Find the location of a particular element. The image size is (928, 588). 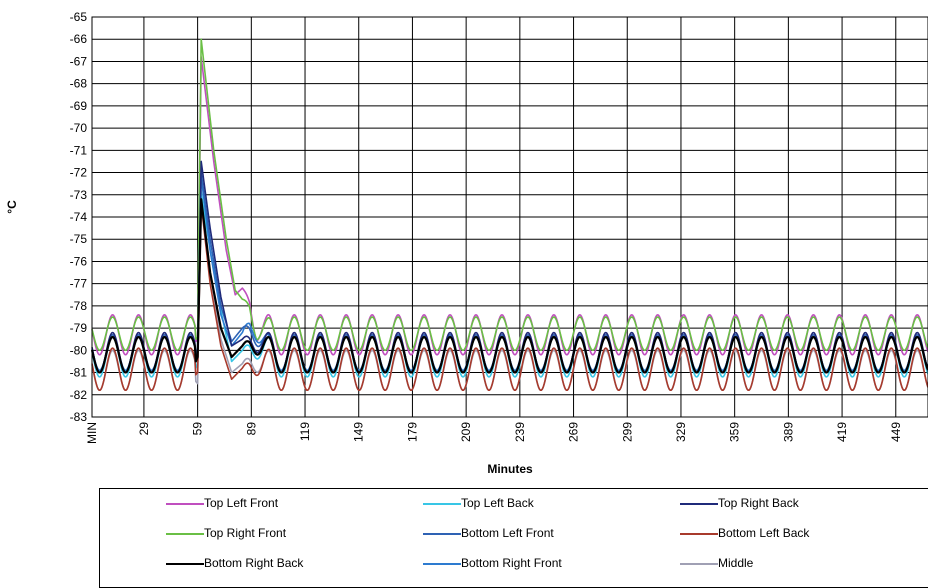

y-tick-label: -78 is located at coordinates (79, 306).